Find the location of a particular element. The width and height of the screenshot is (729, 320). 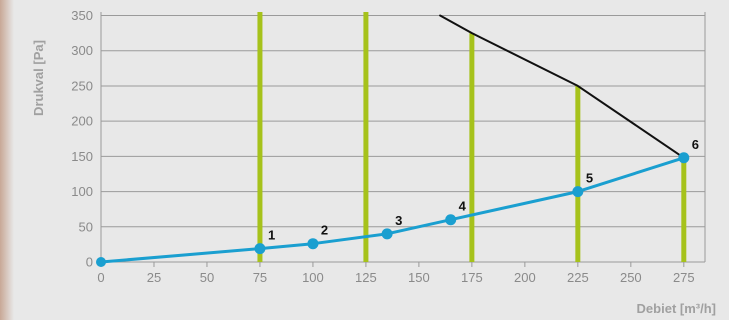

origin-point is located at coordinates (101, 262).